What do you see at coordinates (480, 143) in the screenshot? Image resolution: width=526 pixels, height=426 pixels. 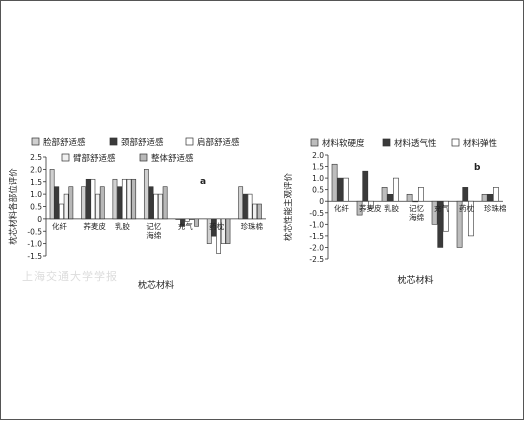 I see `legend-label: 材料弹性` at bounding box center [480, 143].